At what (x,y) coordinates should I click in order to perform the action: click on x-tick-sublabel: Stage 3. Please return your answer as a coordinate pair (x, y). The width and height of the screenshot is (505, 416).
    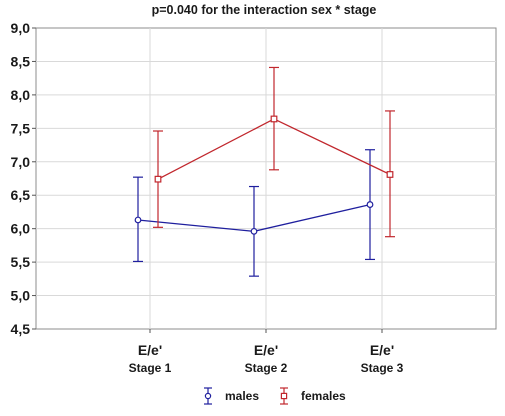
    Looking at the image, I should click on (382, 368).